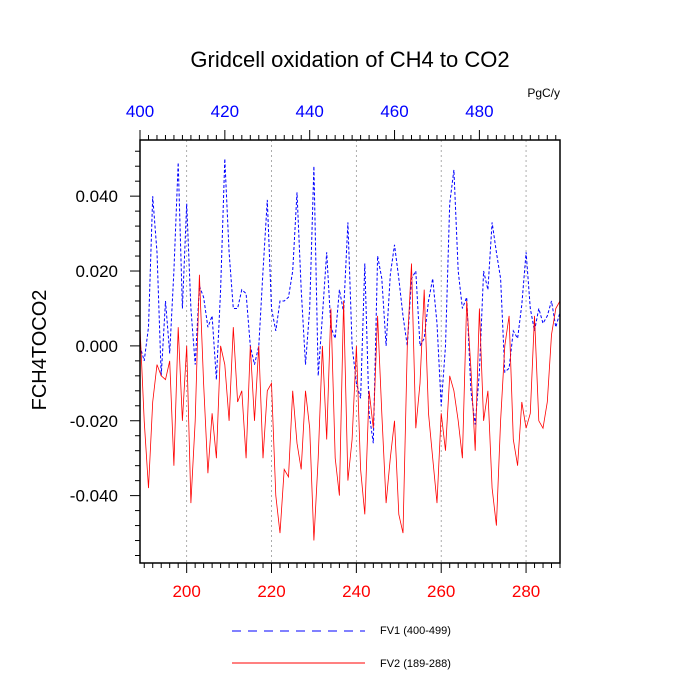 This screenshot has height=700, width=700. What do you see at coordinates (94, 421) in the screenshot?
I see `y-tick-label--0.020: -0.020` at bounding box center [94, 421].